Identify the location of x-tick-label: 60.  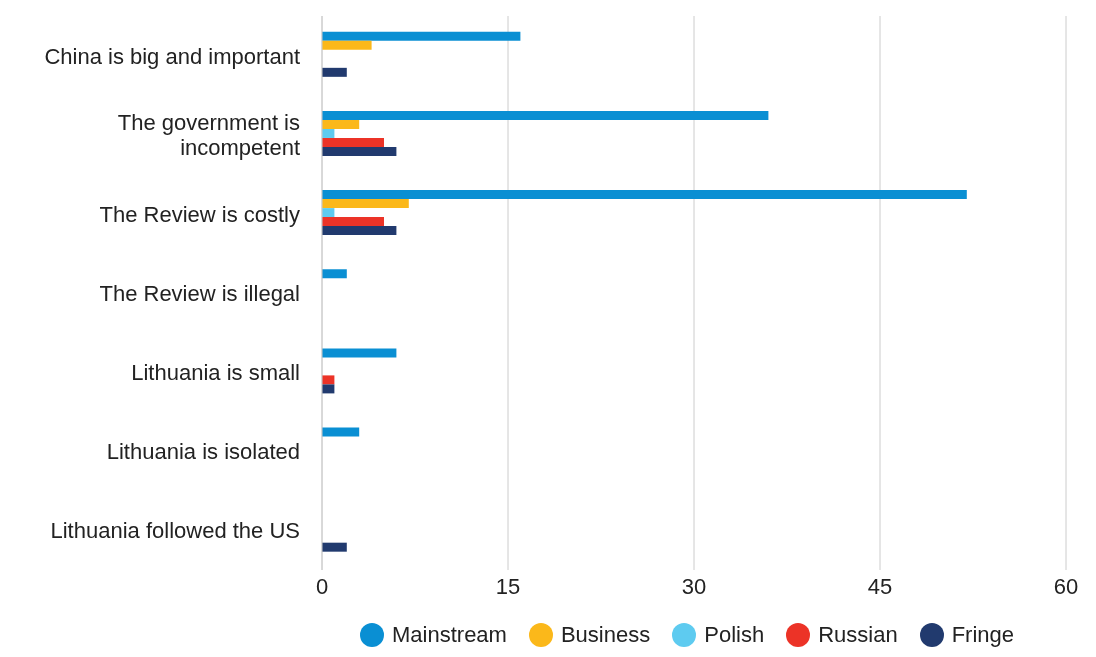
(1066, 586).